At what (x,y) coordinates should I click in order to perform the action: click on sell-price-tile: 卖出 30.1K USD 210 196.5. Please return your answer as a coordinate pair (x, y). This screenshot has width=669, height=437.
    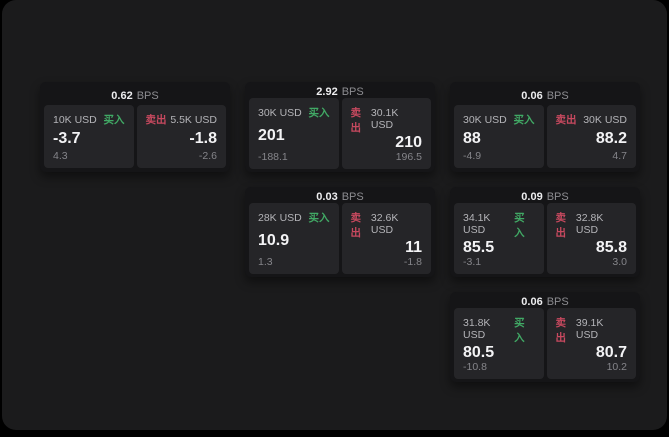
    Looking at the image, I should click on (386, 133).